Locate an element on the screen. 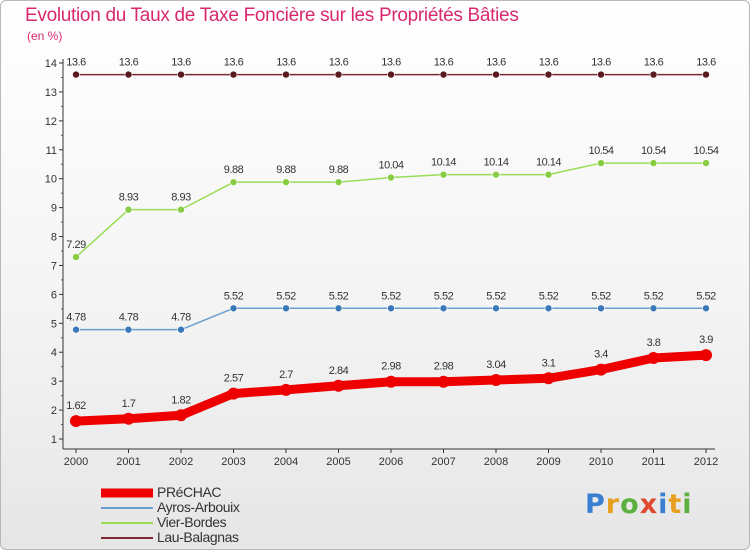  y-tick-label: 12 is located at coordinates (51, 122).